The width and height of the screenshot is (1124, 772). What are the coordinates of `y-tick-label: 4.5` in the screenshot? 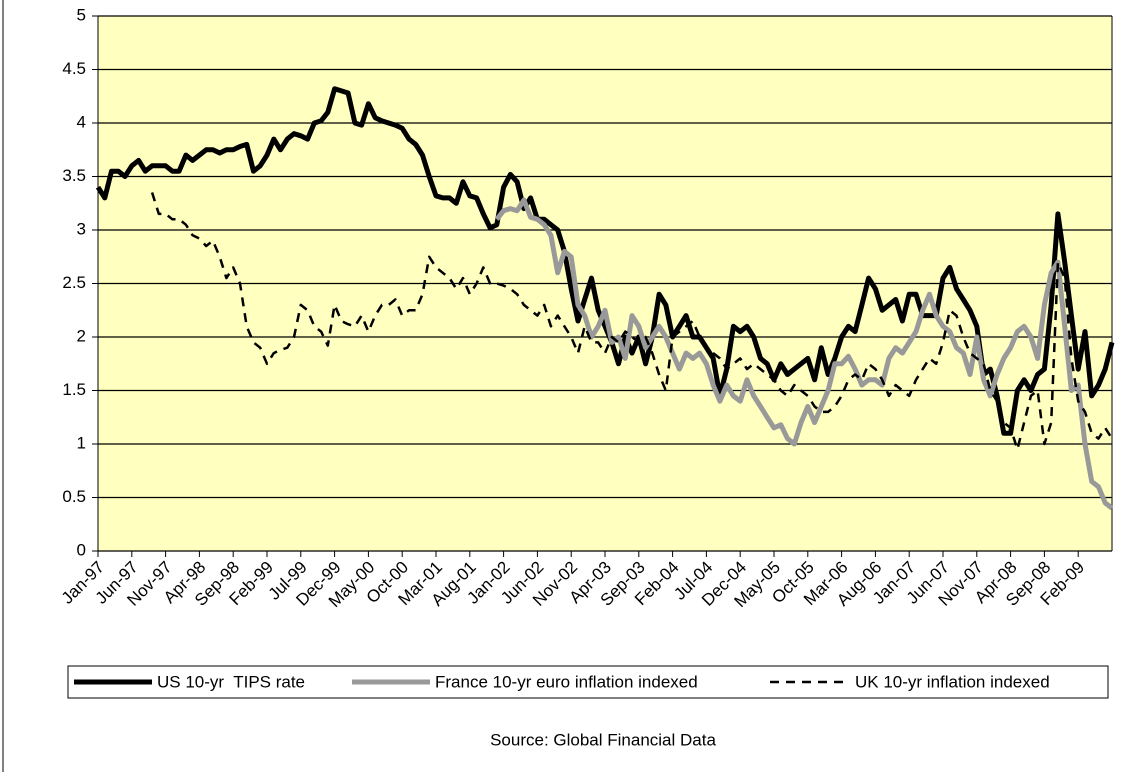 It's located at (74, 68).